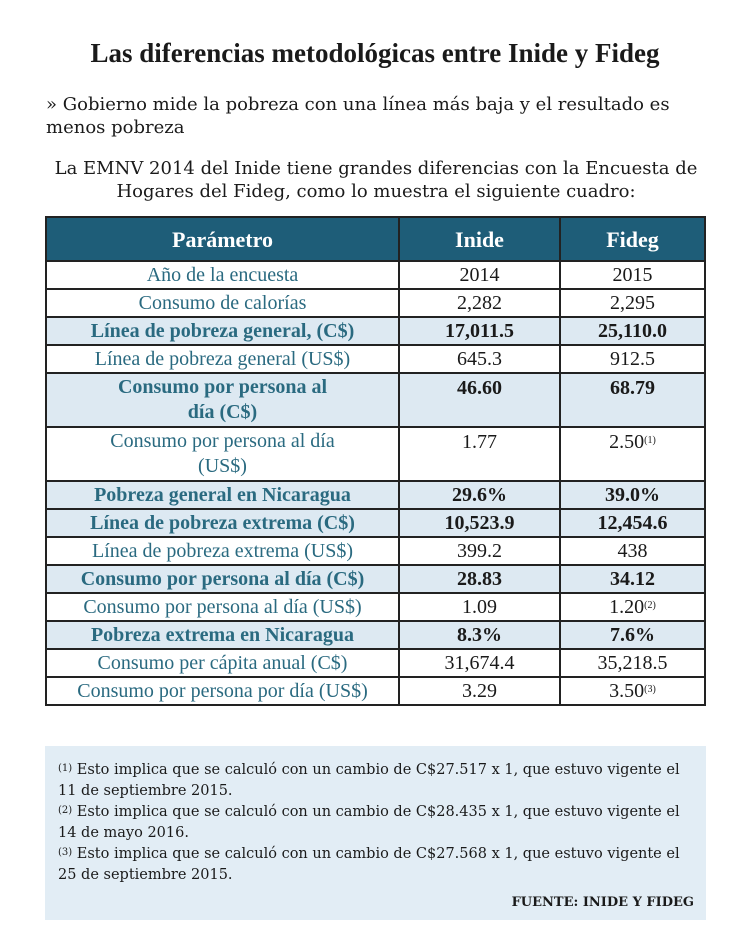  What do you see at coordinates (632, 454) in the screenshot?
I see `fideg-cell: 2.50(1)` at bounding box center [632, 454].